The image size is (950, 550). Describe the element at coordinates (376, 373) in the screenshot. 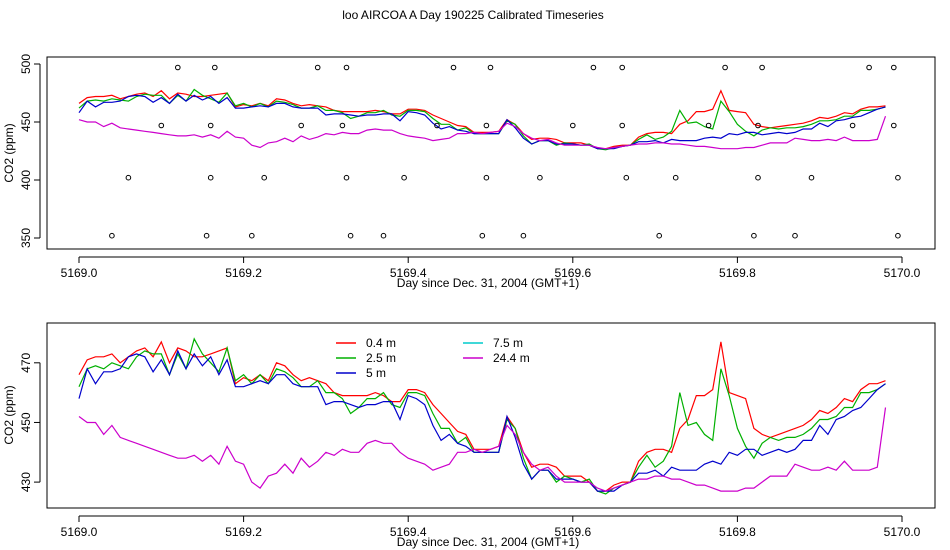

I see `legend-label-5-m: 5 m` at that location.